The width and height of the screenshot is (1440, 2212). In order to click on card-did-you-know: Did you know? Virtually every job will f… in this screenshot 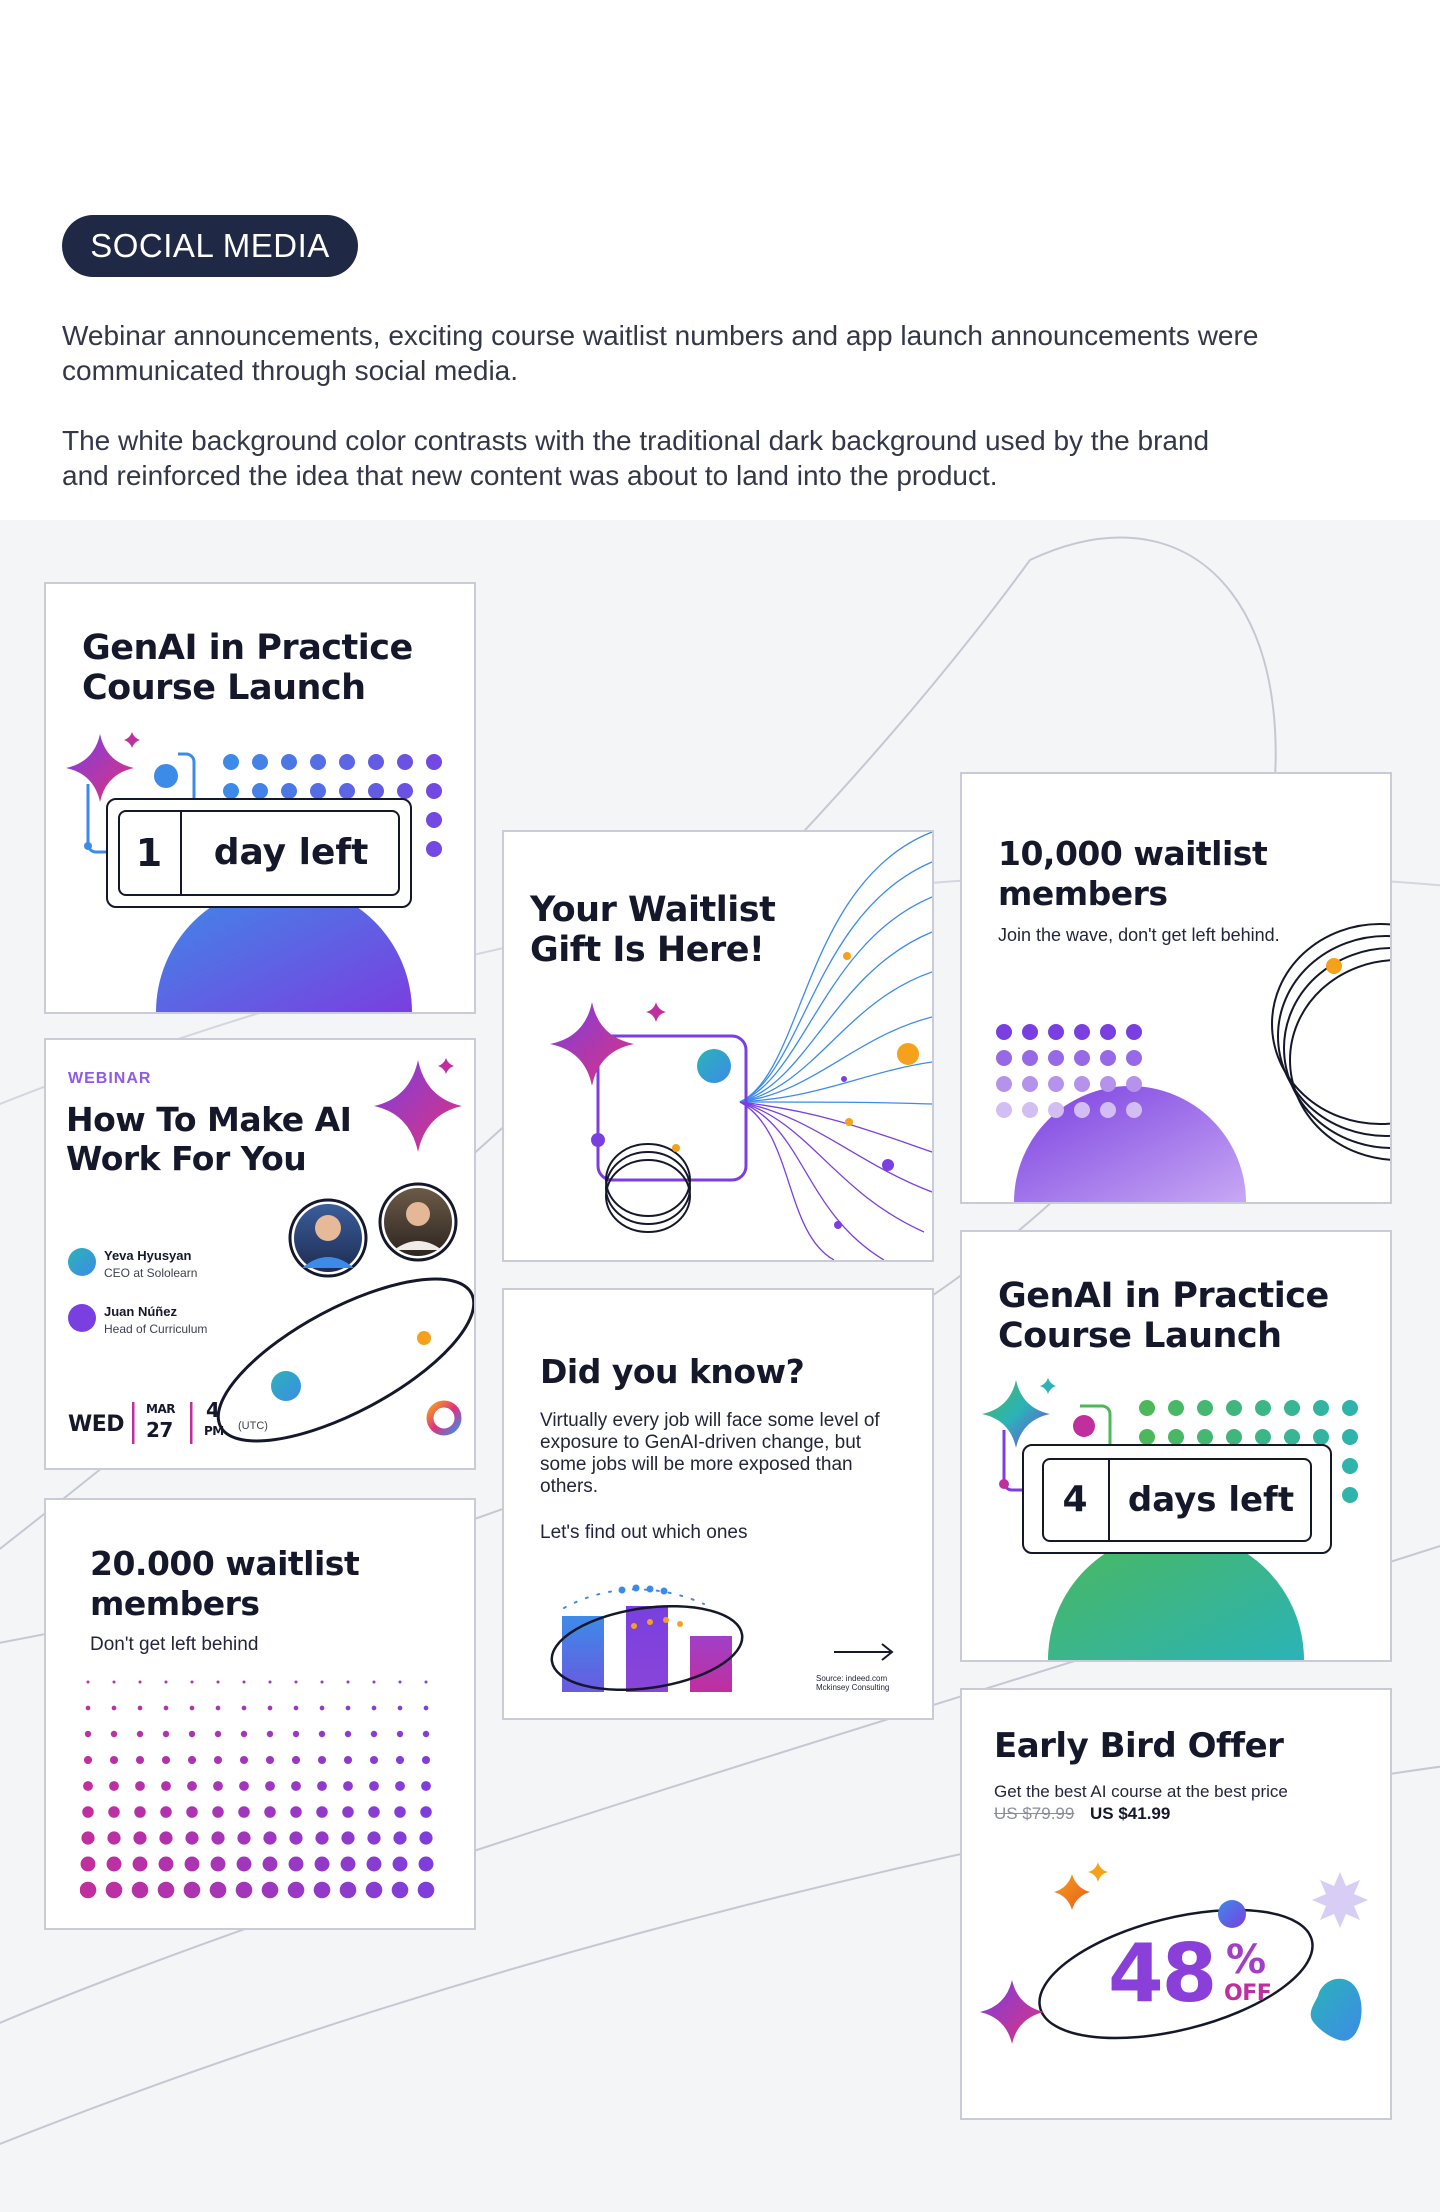, I will do `click(718, 1504)`.